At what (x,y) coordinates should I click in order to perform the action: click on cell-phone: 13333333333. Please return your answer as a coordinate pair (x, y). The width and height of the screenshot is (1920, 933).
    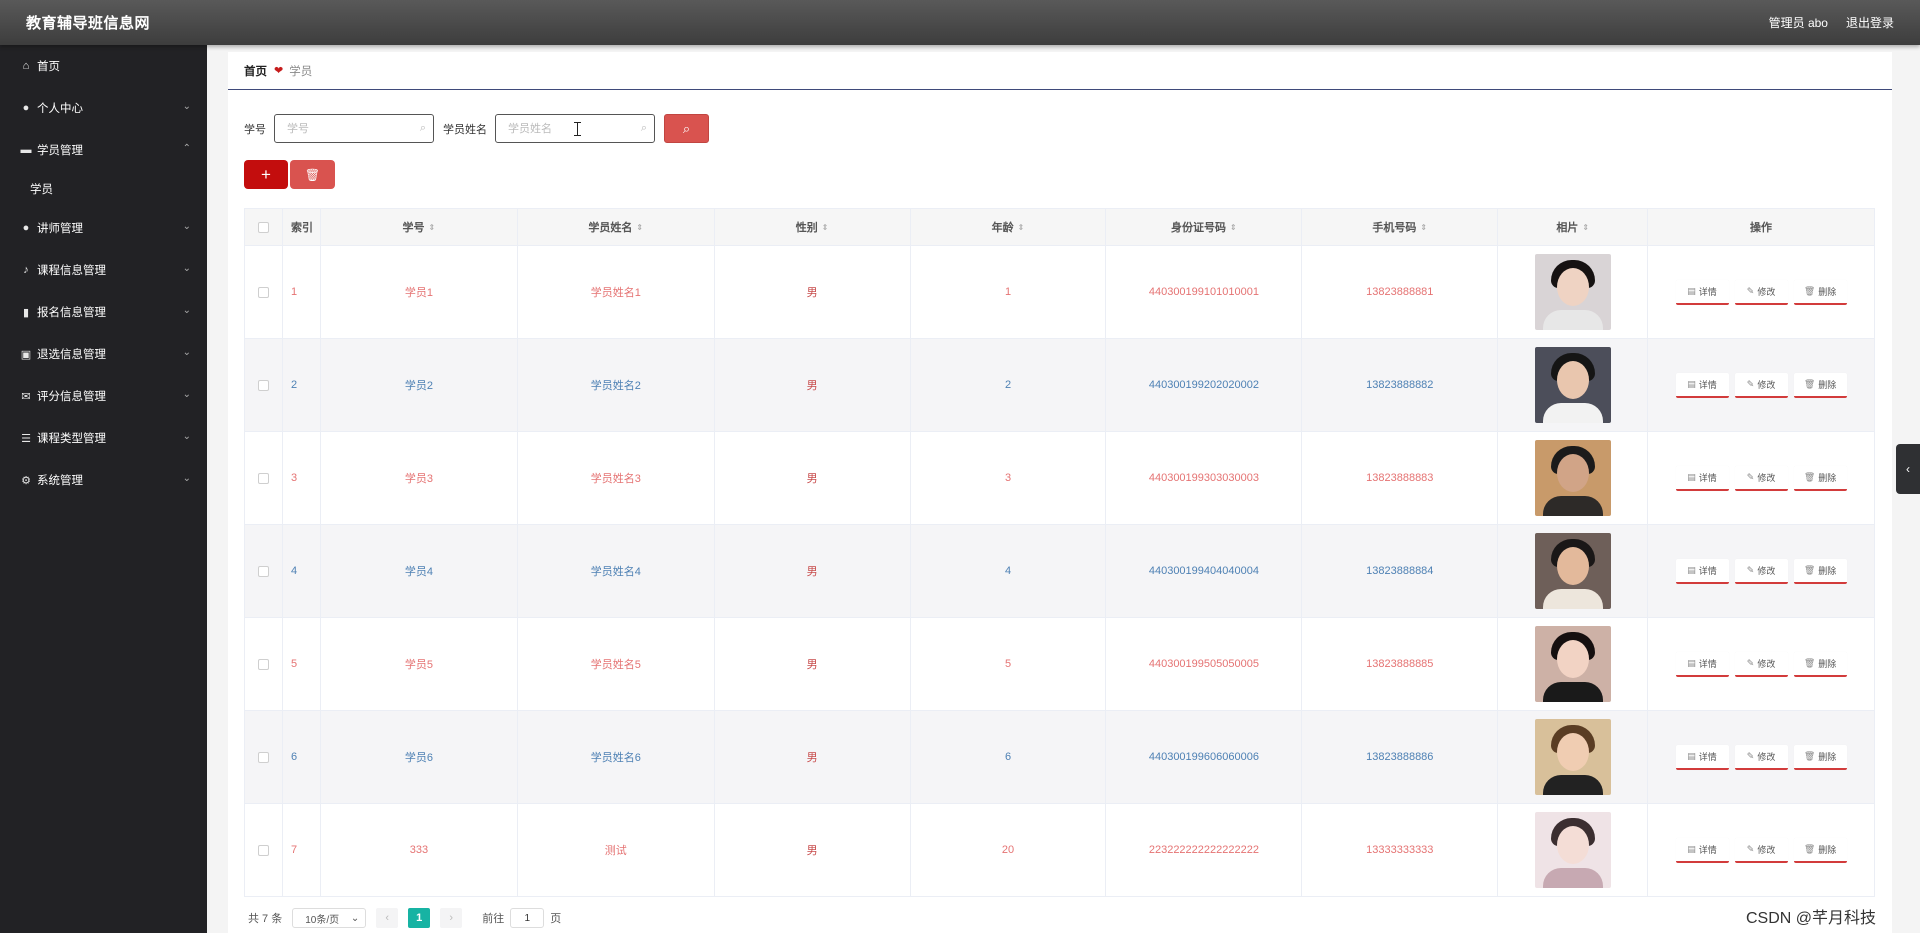
    Looking at the image, I should click on (1400, 850).